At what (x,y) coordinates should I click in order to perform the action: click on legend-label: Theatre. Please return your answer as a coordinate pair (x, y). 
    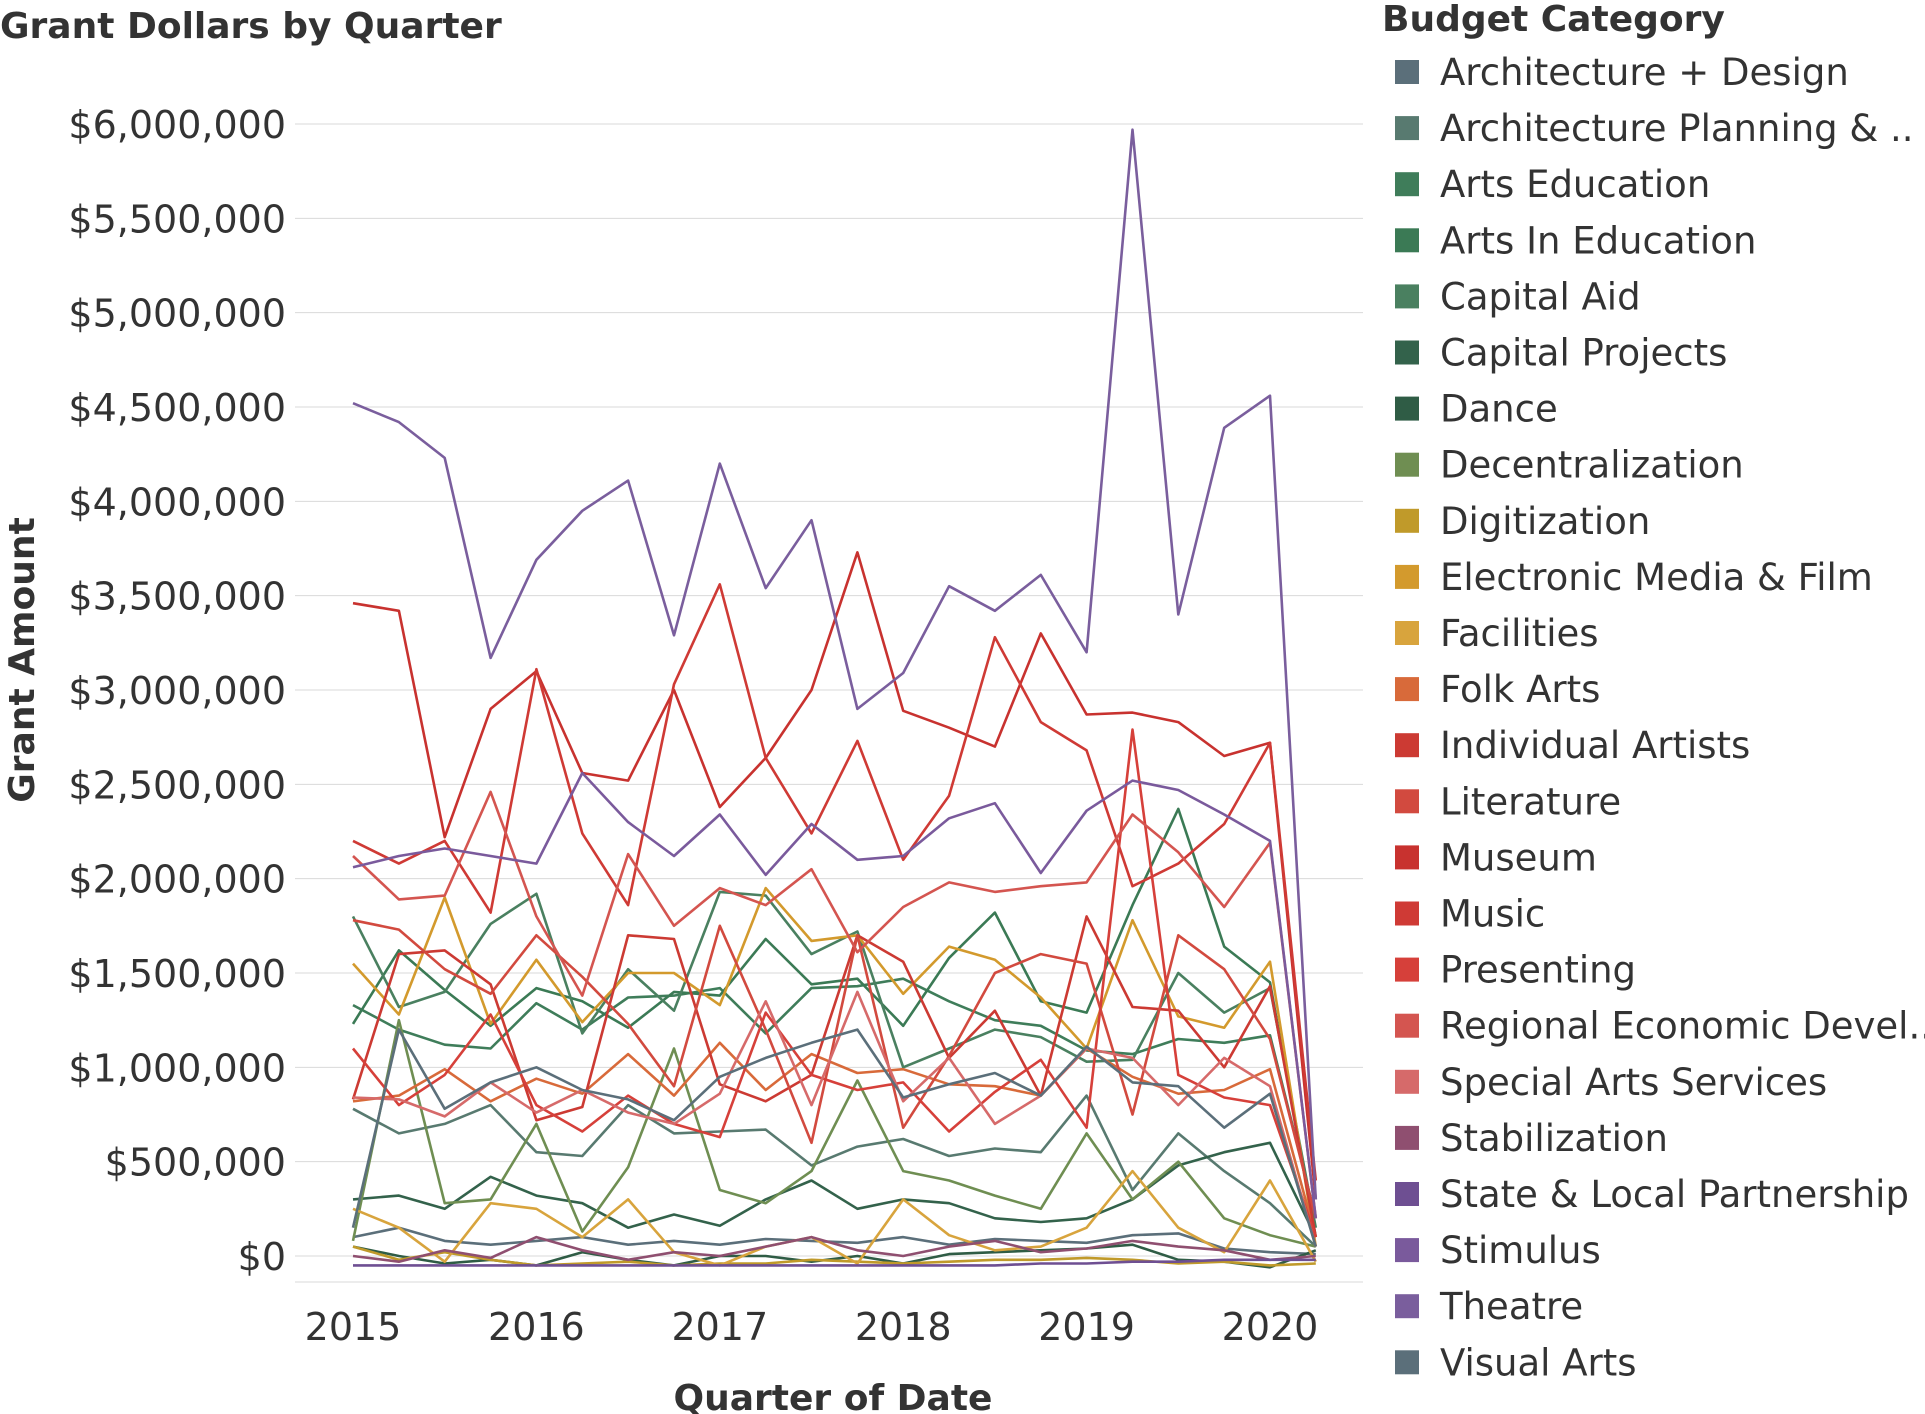
    Looking at the image, I should click on (1511, 1306).